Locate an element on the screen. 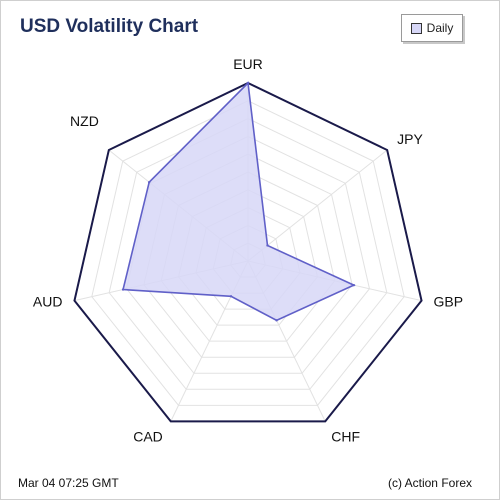 The width and height of the screenshot is (500, 500). data-point-nzd is located at coordinates (149, 182).